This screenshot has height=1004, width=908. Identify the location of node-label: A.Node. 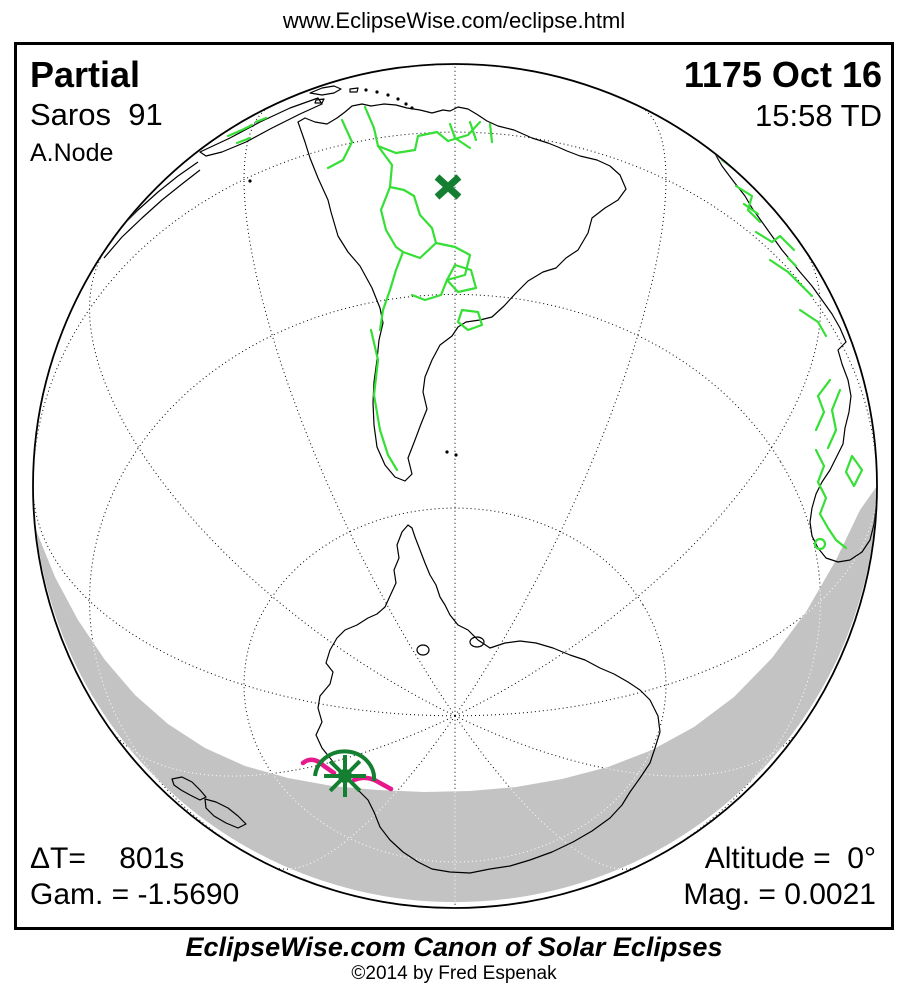
(72, 153).